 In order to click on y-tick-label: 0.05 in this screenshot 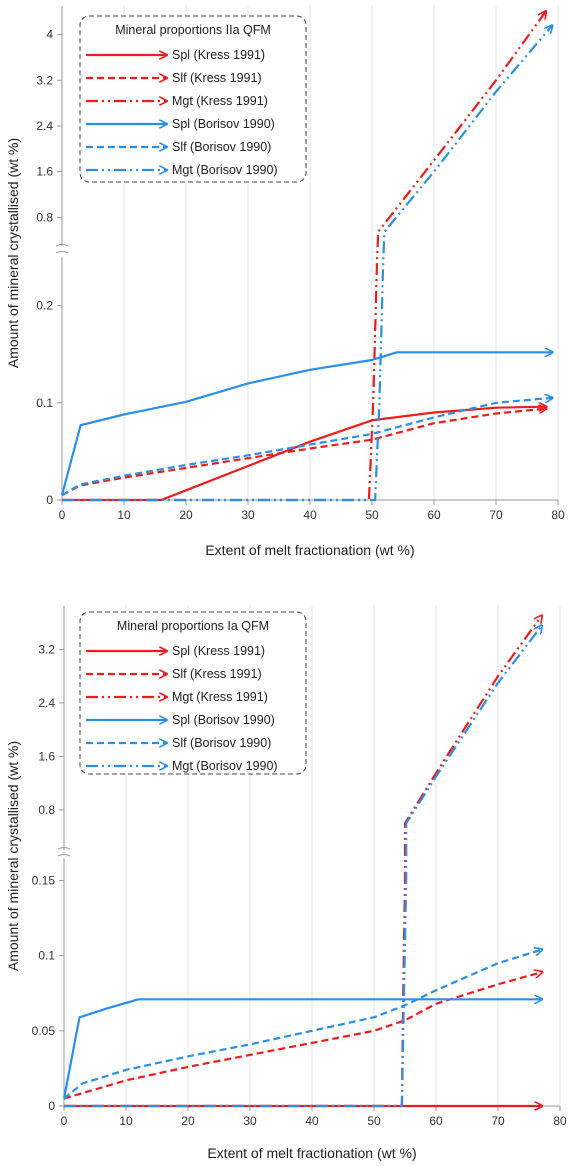, I will do `click(44, 1031)`.